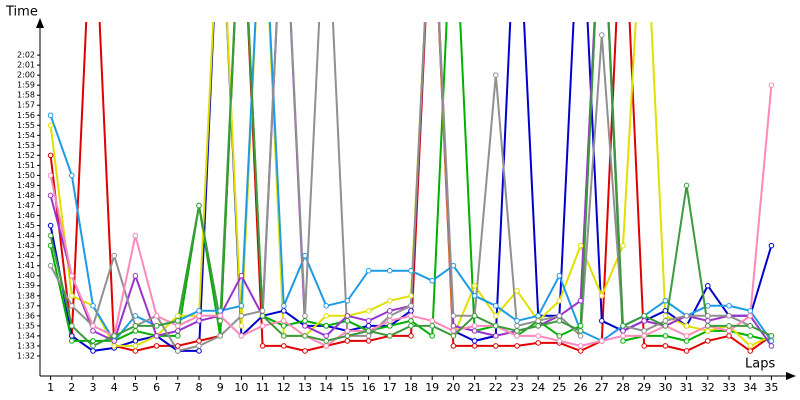 The image size is (800, 400). I want to click on y-tick-label: 1:51, so click(26, 165).